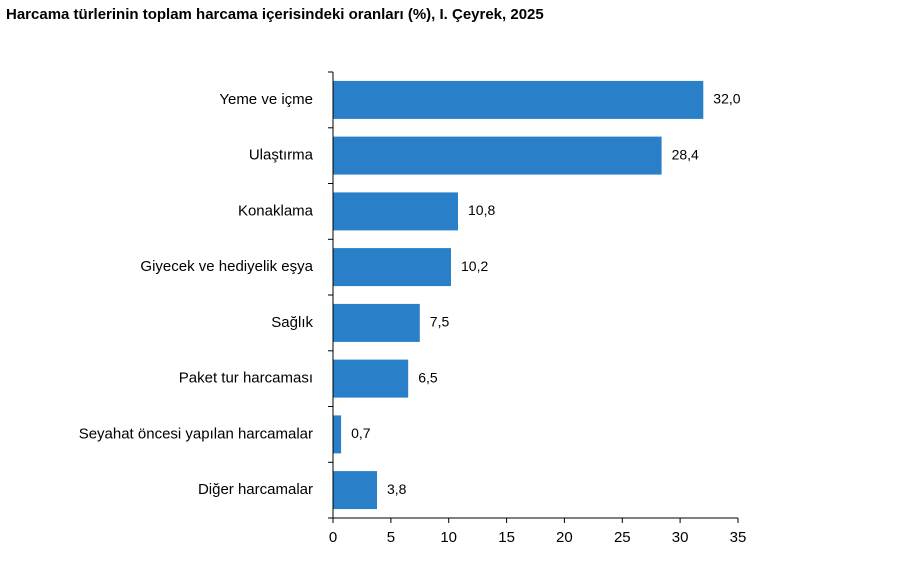 This screenshot has height=564, width=899. What do you see at coordinates (292, 322) in the screenshot?
I see `category-label: Sağlık` at bounding box center [292, 322].